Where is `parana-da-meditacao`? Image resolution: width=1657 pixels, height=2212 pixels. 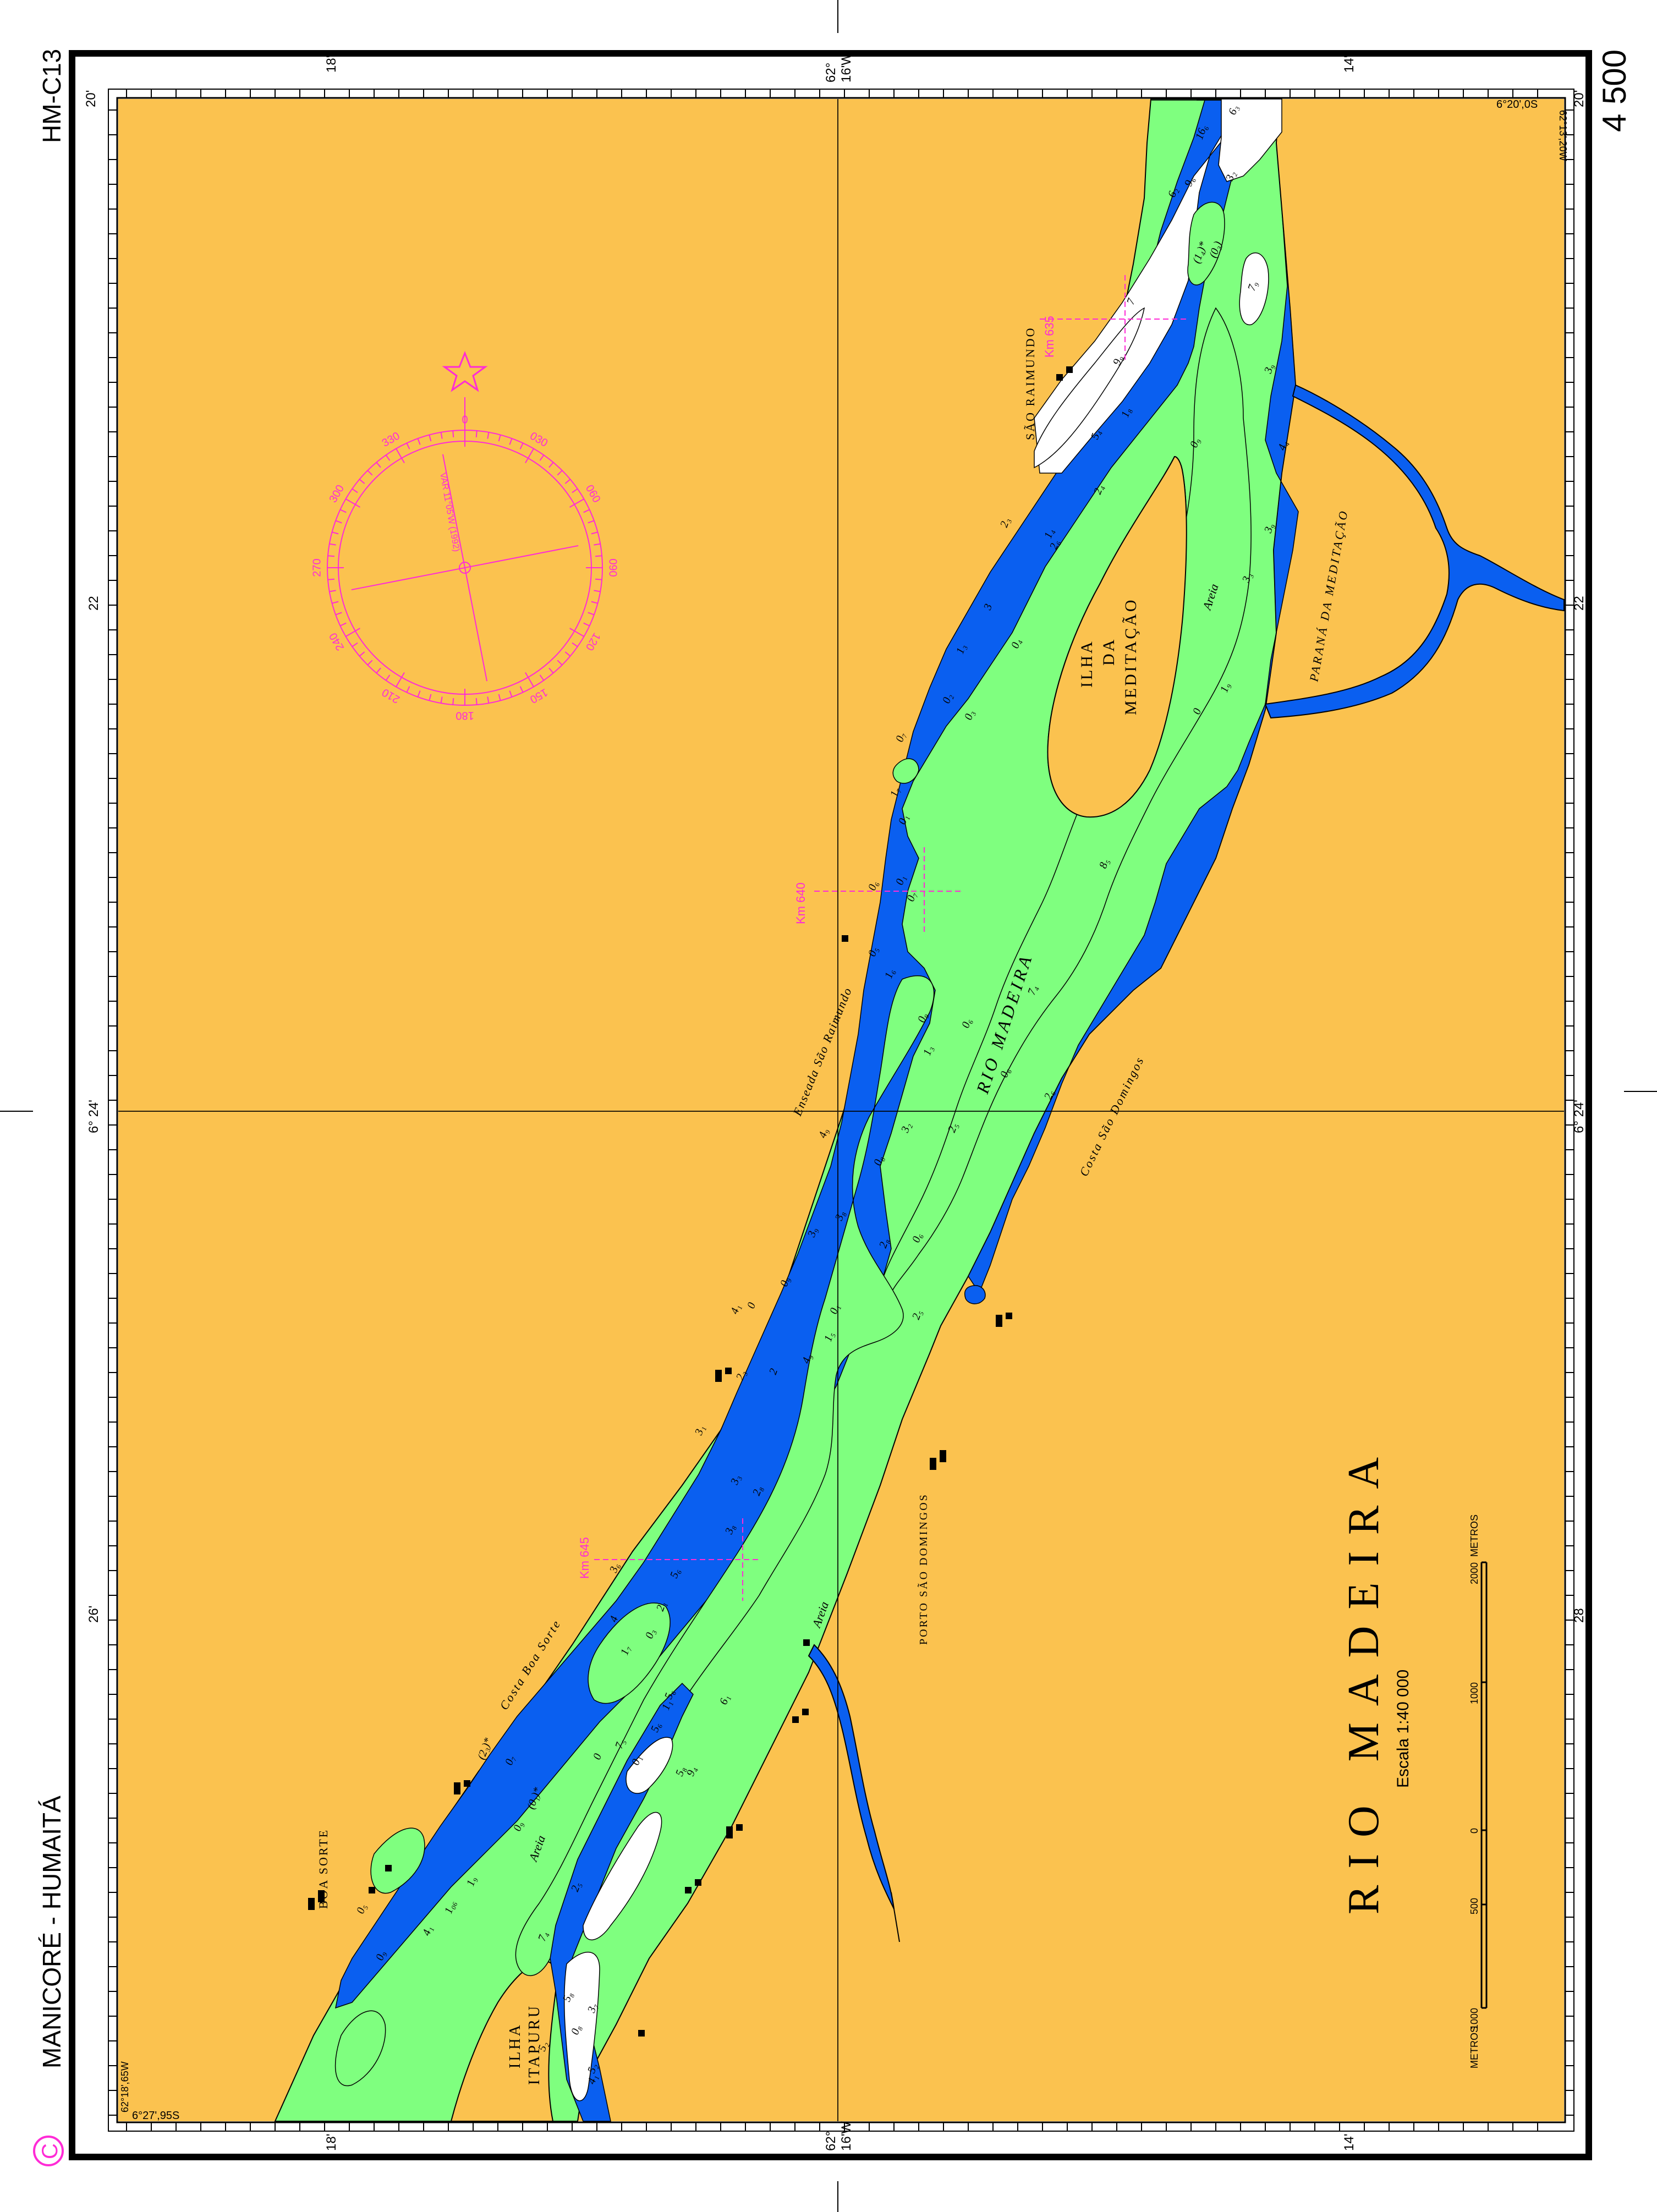 parana-da-meditacao is located at coordinates (1414, 551).